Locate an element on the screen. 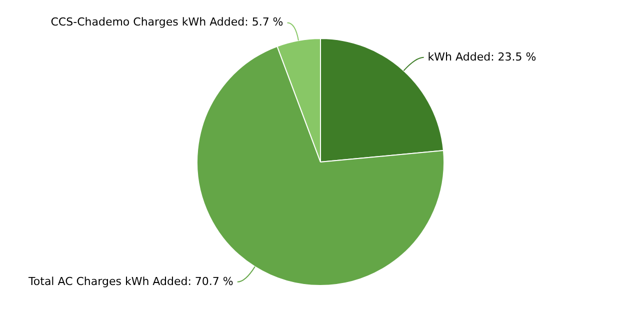  slice-label: kWh Added: 23.5 % is located at coordinates (482, 57).